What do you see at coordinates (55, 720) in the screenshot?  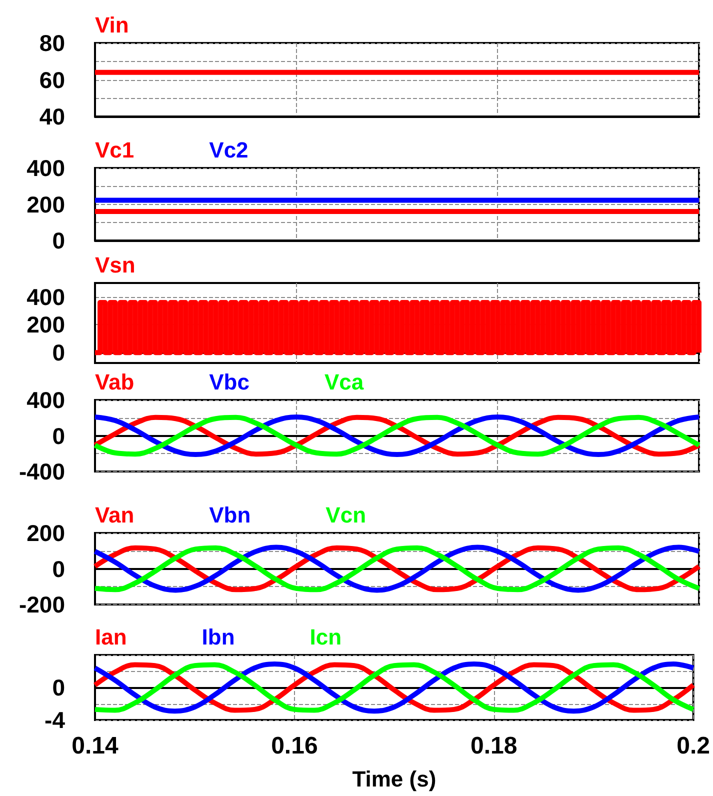 I see `y-tick-label: -4` at bounding box center [55, 720].